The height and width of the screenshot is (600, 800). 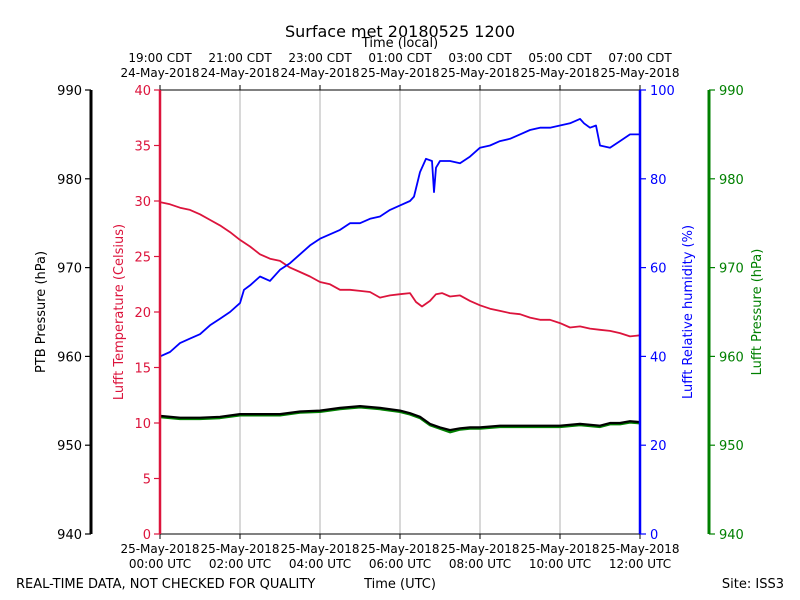 I want to click on lufft-pressure-axis-tick-label: 960, so click(x=731, y=357).